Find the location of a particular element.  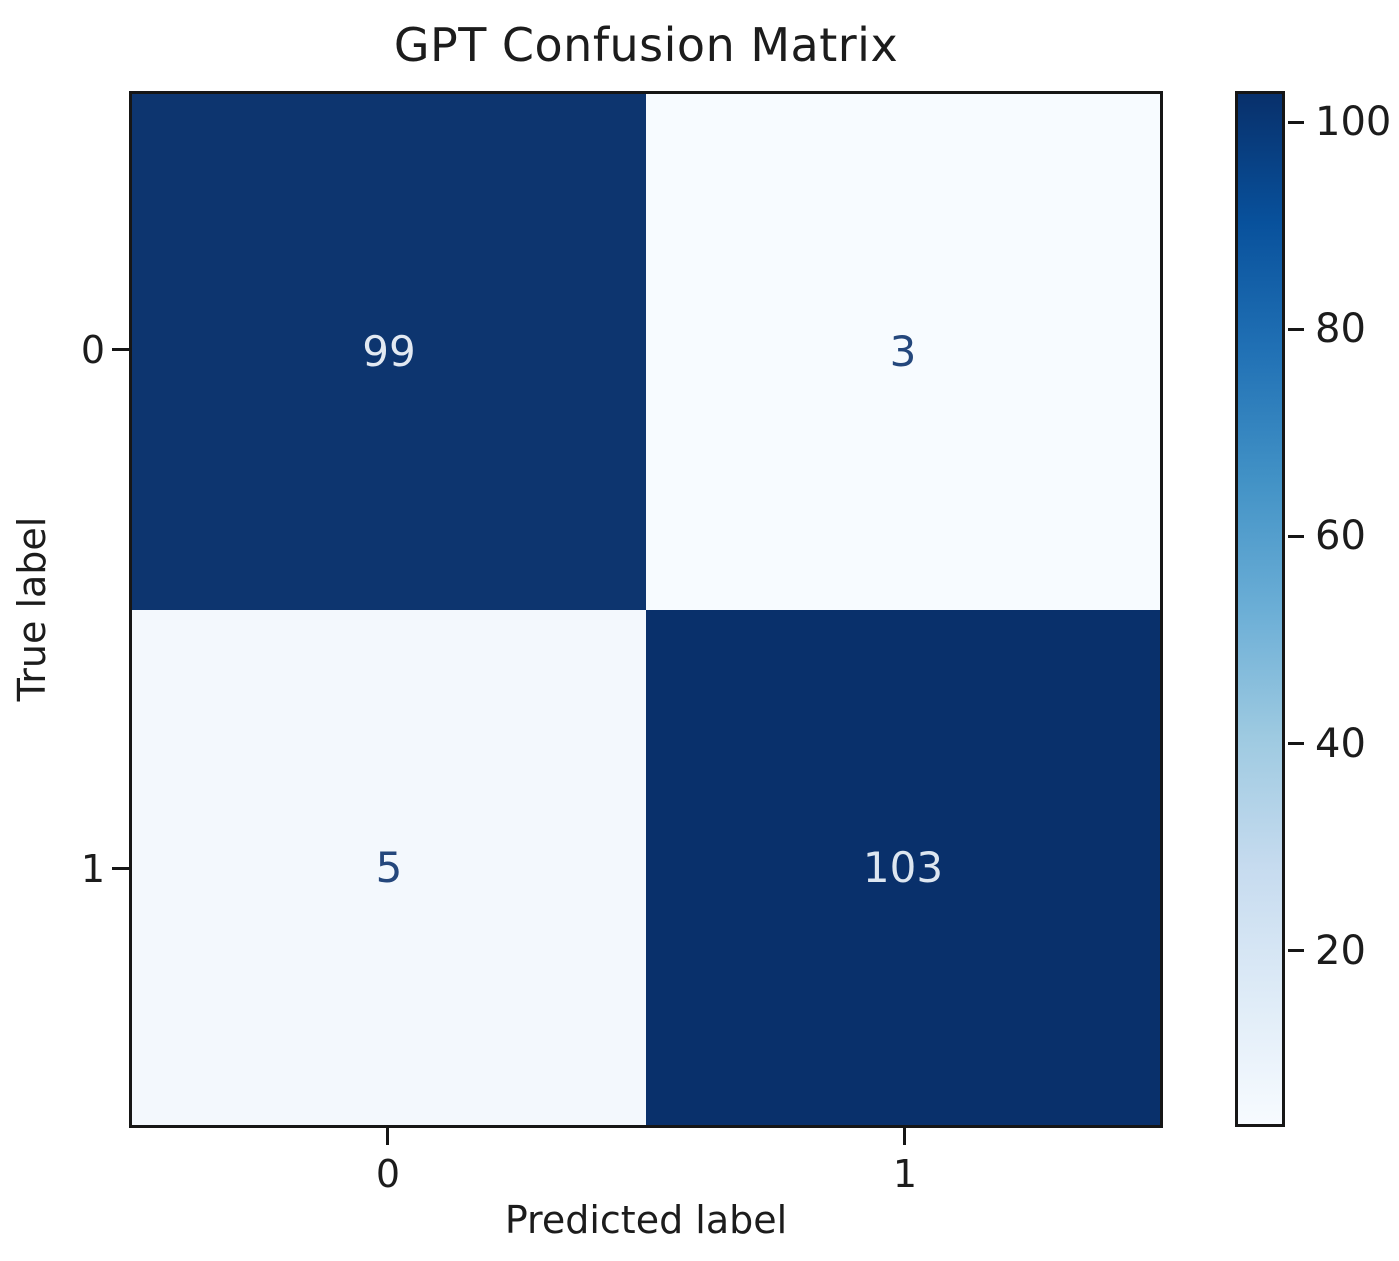

chart-title: GPT Confusion Matrix is located at coordinates (646, 45).